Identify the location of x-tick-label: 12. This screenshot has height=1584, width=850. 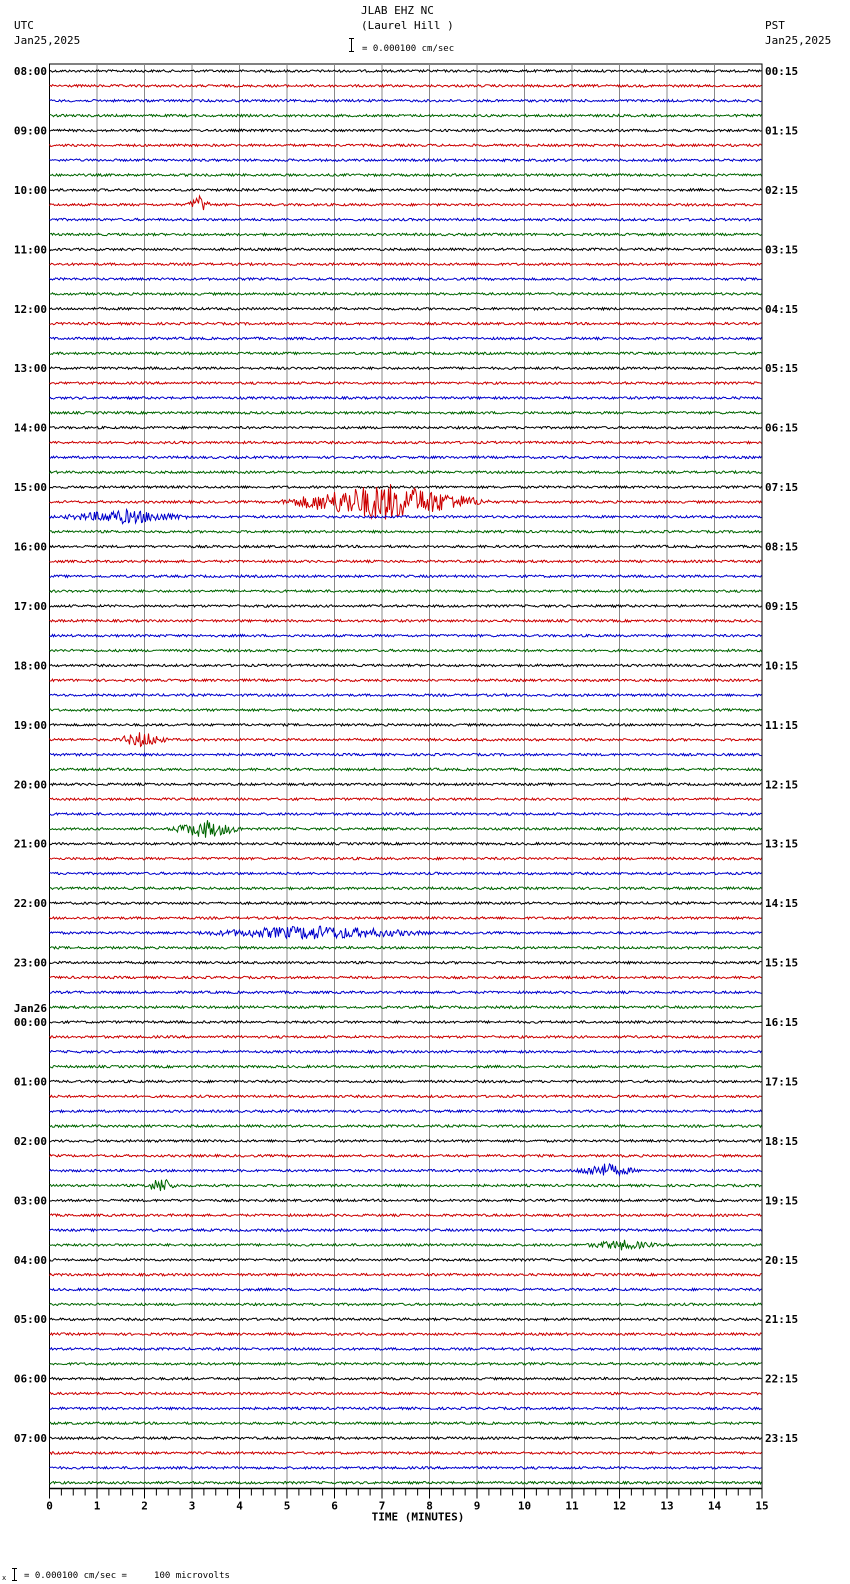
(619, 1506).